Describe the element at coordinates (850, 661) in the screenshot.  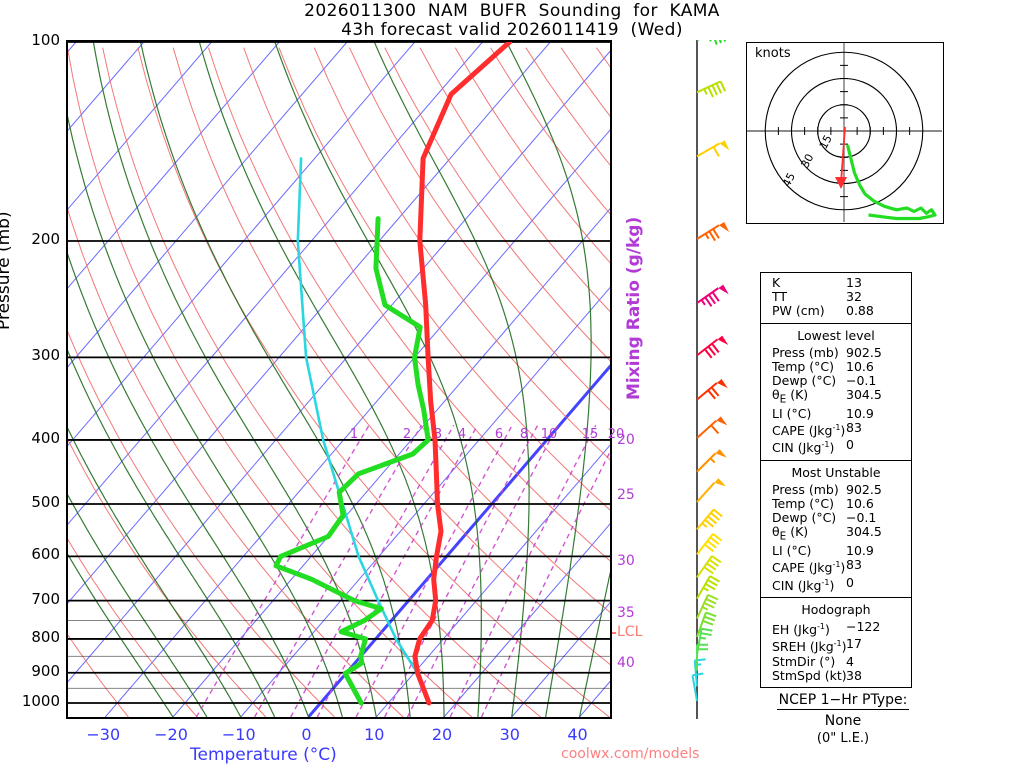
I see `stats-value: 4` at that location.